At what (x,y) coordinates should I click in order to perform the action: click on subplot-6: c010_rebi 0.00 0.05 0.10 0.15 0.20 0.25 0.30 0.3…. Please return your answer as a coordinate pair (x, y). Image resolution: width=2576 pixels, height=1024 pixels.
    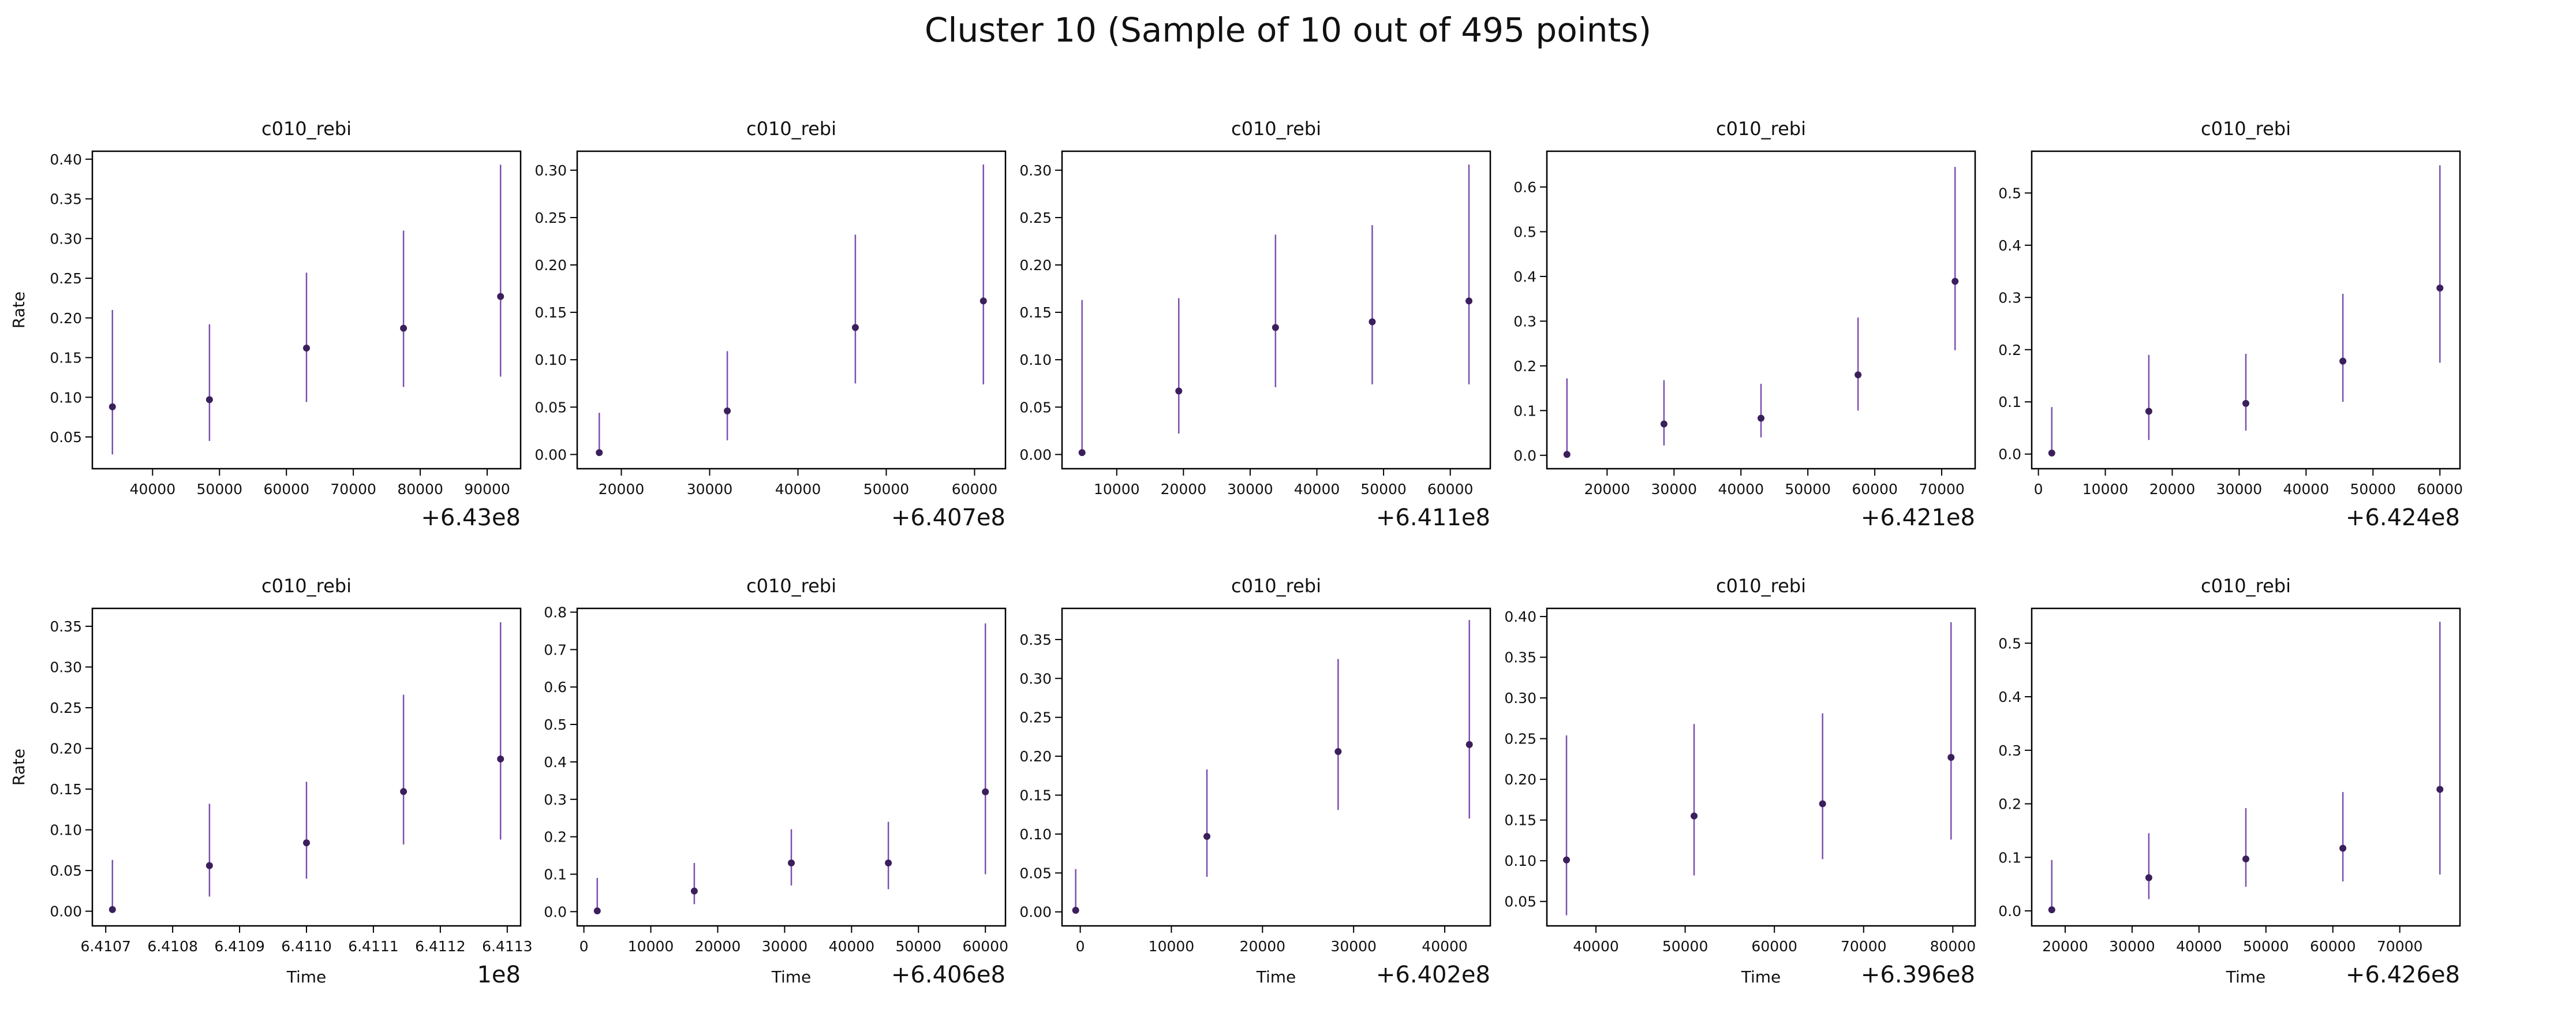
    Looking at the image, I should click on (271, 781).